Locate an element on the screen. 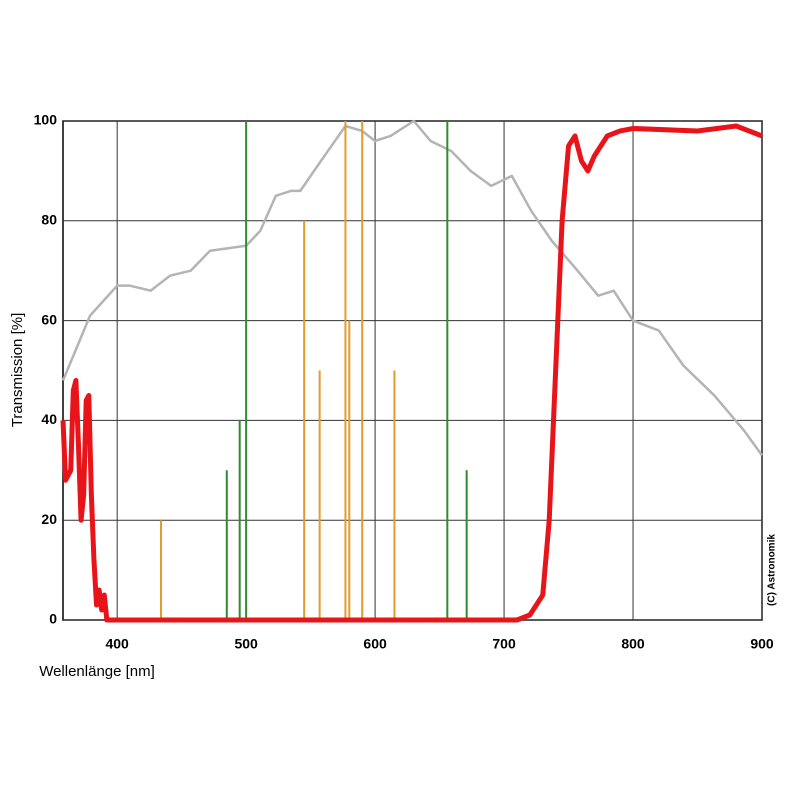  y-tick-label: 0 is located at coordinates (53, 619).